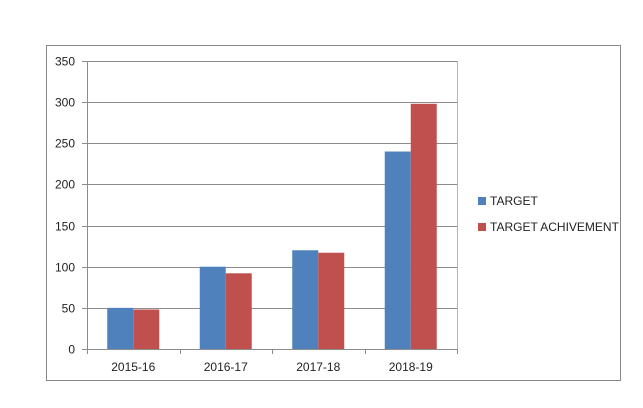  What do you see at coordinates (226, 367) in the screenshot?
I see `x-tick-label: 2016-17` at bounding box center [226, 367].